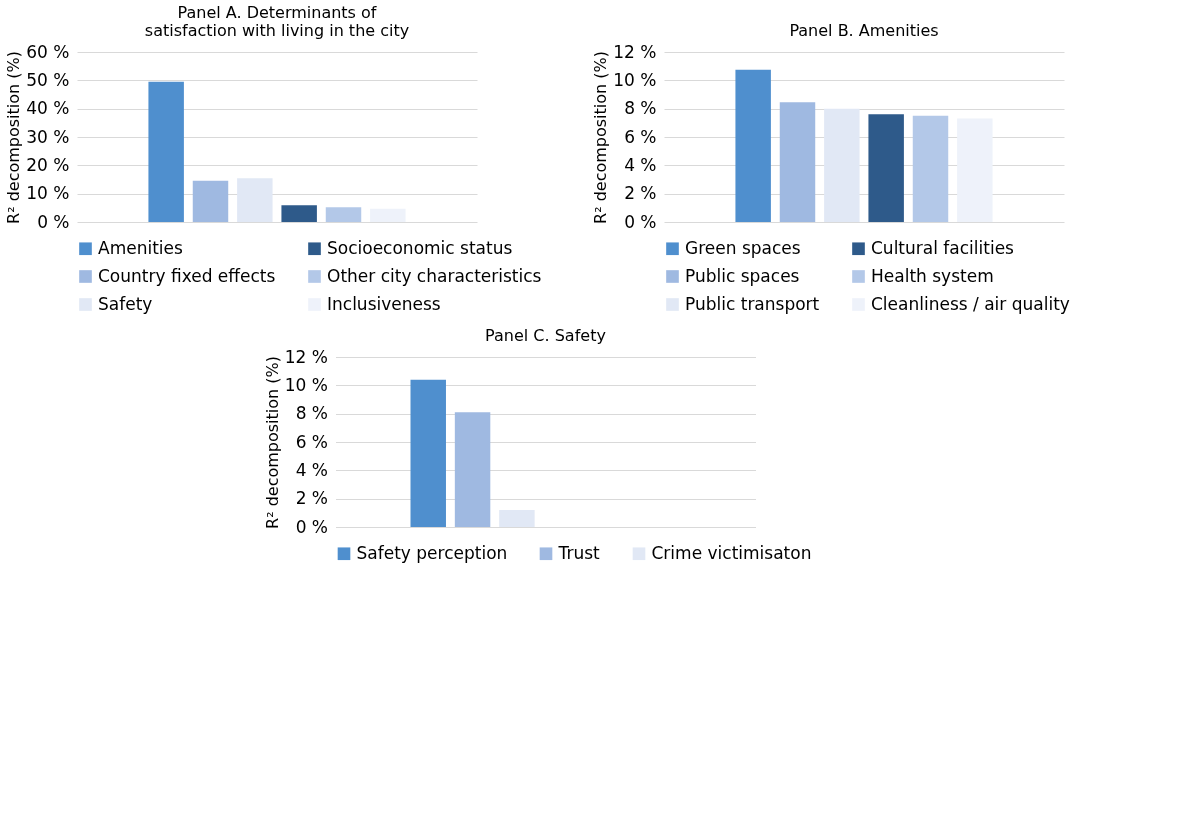 The width and height of the screenshot is (1196, 817). Describe the element at coordinates (752, 303) in the screenshot. I see `legend-label: Public transport` at that location.